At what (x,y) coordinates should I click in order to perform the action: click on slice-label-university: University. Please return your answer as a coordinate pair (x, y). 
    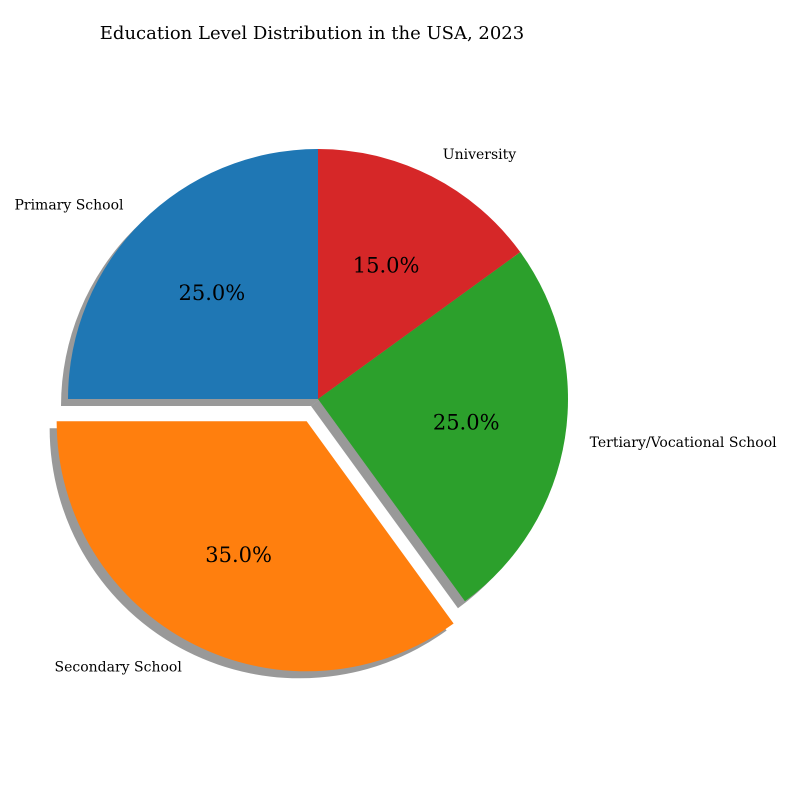
    Looking at the image, I should click on (479, 155).